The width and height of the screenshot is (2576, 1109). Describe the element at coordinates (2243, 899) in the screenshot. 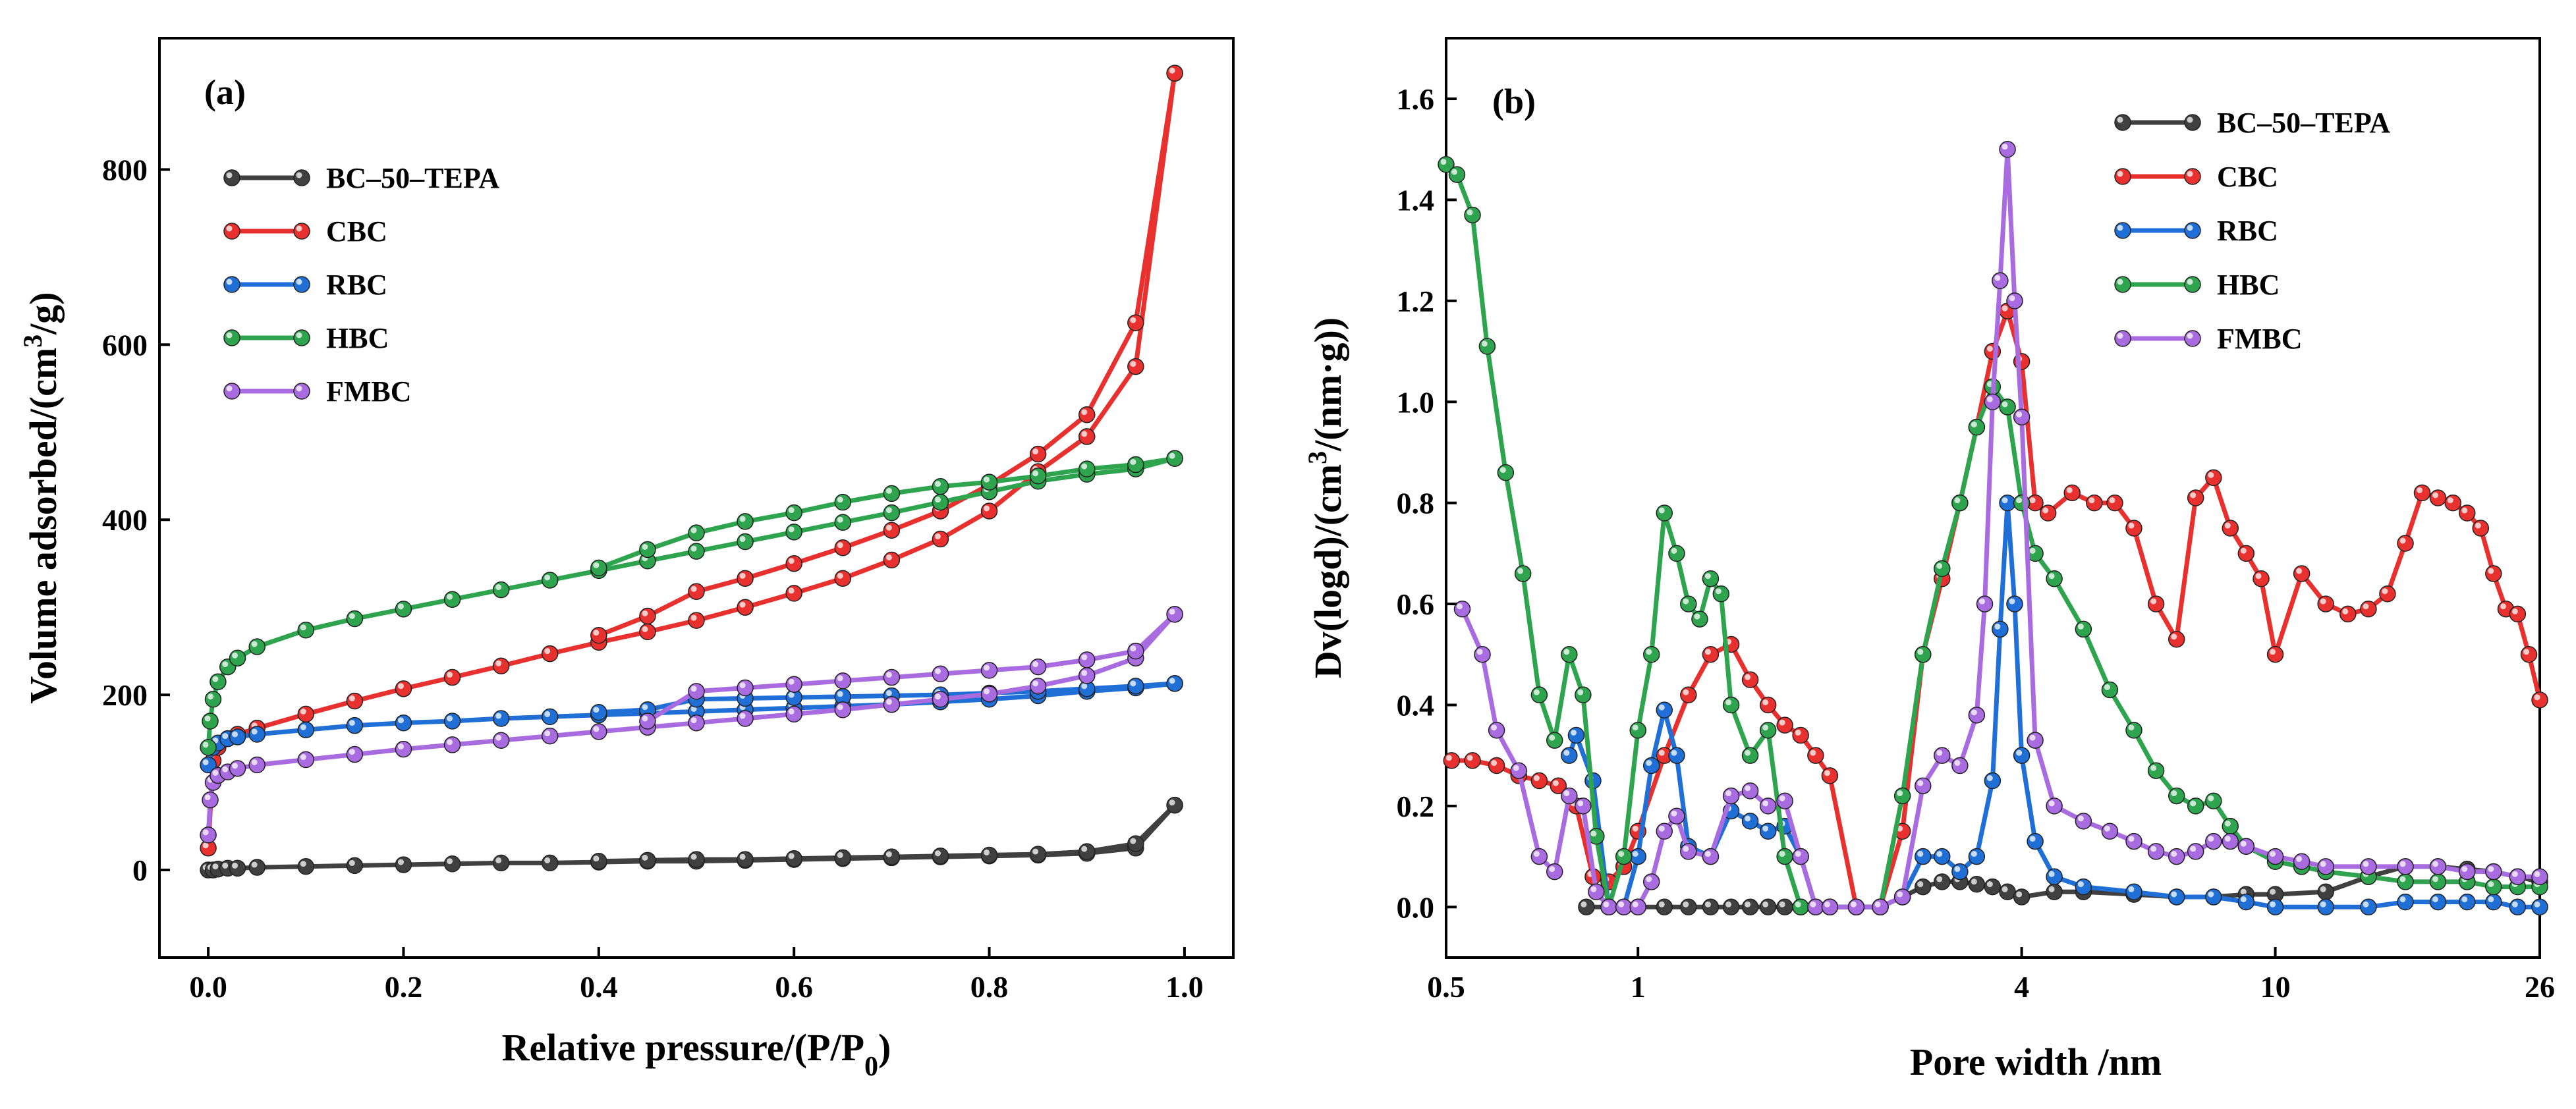

I see `point-rbc-highlight` at that location.